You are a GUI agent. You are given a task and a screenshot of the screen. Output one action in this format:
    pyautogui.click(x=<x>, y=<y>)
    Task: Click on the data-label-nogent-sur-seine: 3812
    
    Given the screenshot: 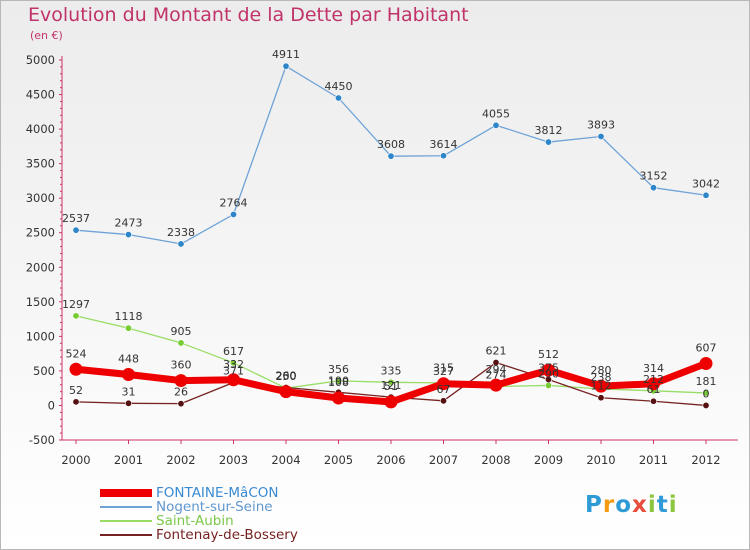 What is the action you would take?
    pyautogui.click(x=549, y=130)
    